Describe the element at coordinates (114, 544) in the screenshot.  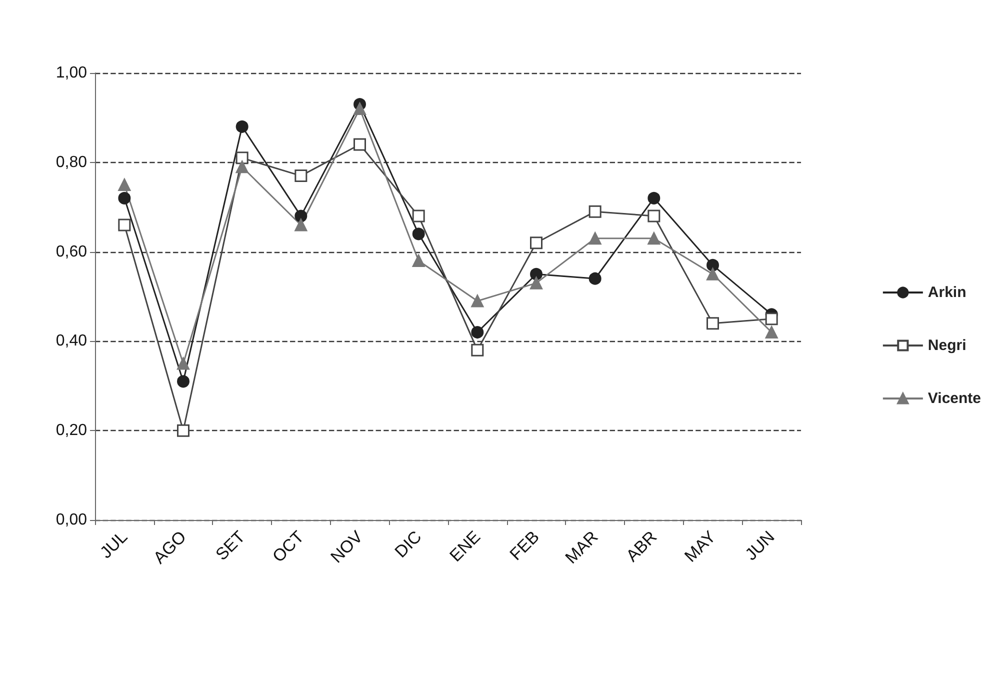
I see `x-tick-label: JUL` at that location.